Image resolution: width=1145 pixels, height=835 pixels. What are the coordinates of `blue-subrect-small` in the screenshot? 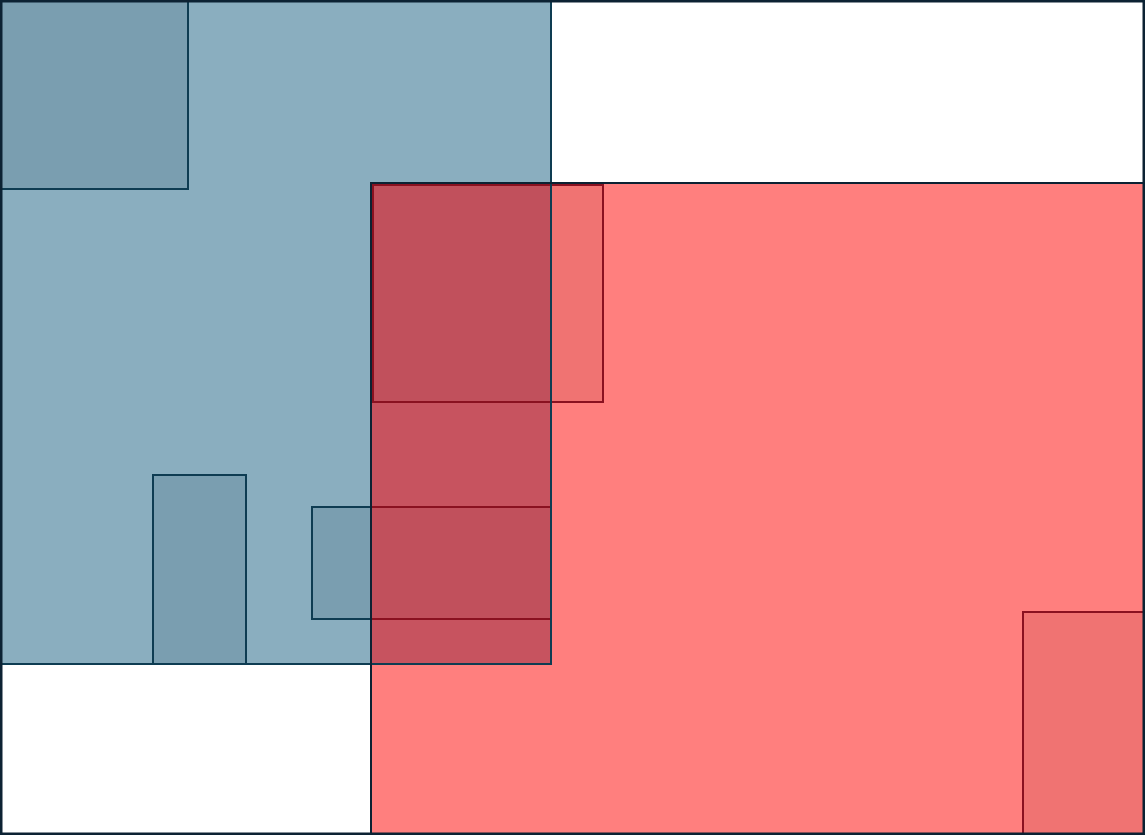 It's located at (341, 563).